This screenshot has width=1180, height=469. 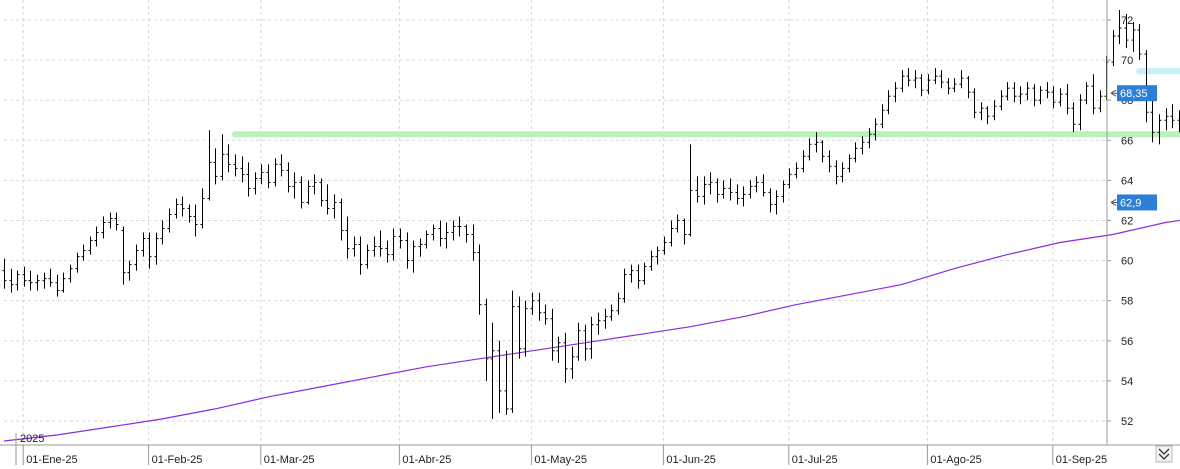 I want to click on y-tick-label: 66, so click(x=1127, y=141).